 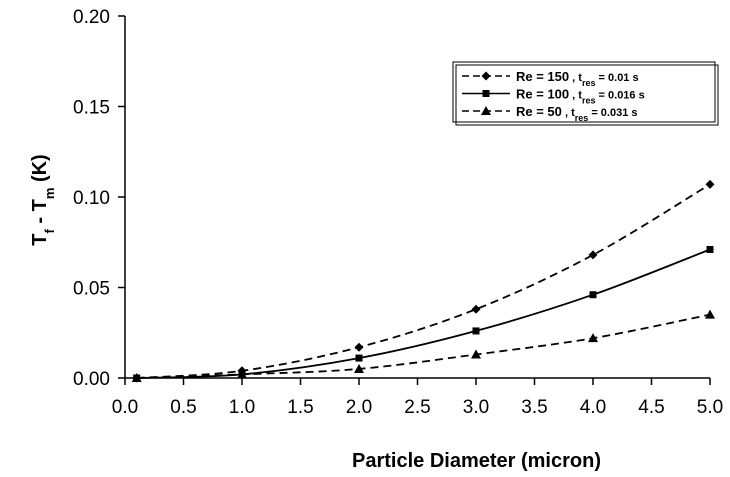 I want to click on legend-label-main: Re = 150, so click(x=542, y=76).